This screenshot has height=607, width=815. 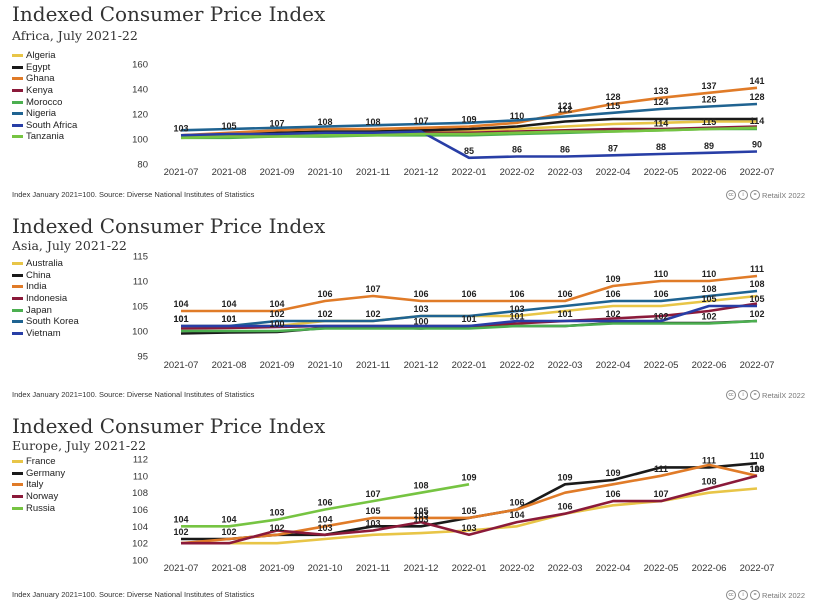 I want to click on legend-label: Norway, so click(x=42, y=497).